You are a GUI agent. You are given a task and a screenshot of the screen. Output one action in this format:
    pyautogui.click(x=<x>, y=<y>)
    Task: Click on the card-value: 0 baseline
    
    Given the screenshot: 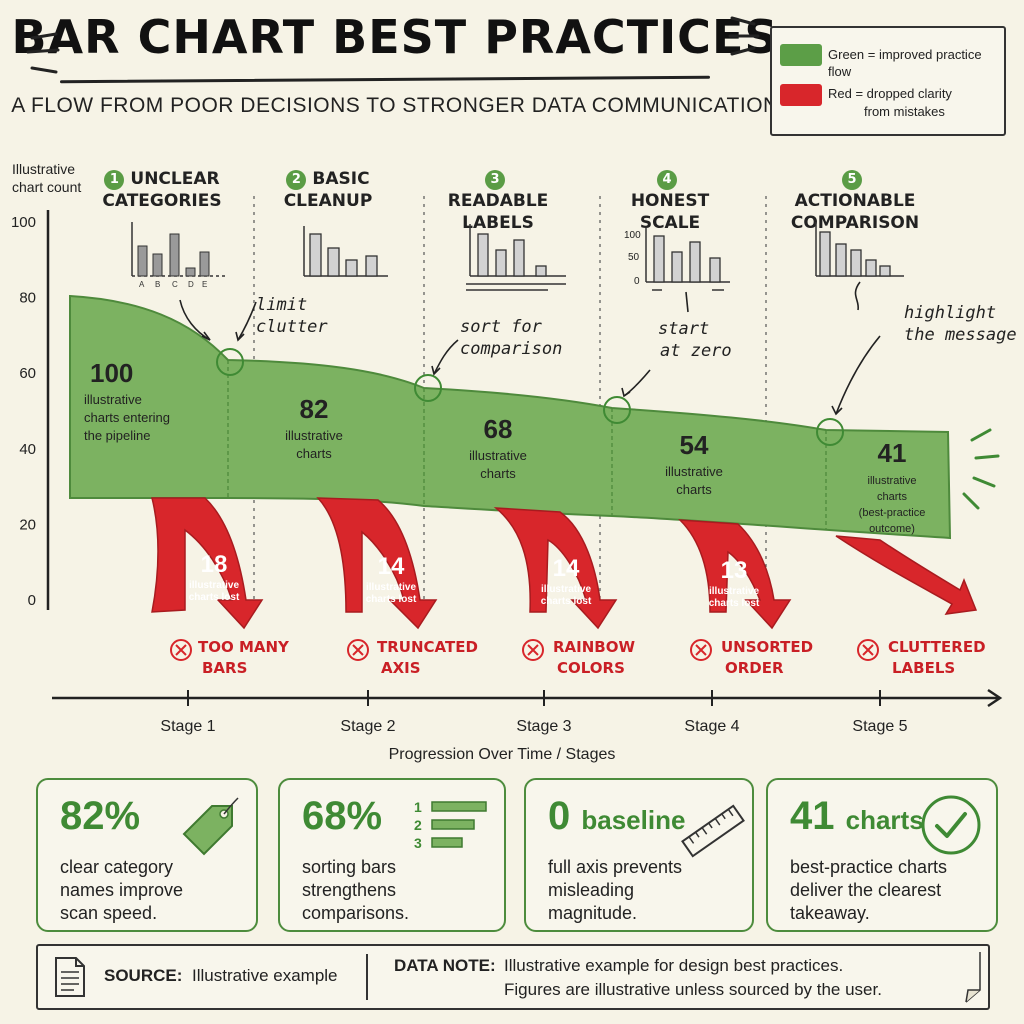 What is the action you would take?
    pyautogui.click(x=616, y=816)
    